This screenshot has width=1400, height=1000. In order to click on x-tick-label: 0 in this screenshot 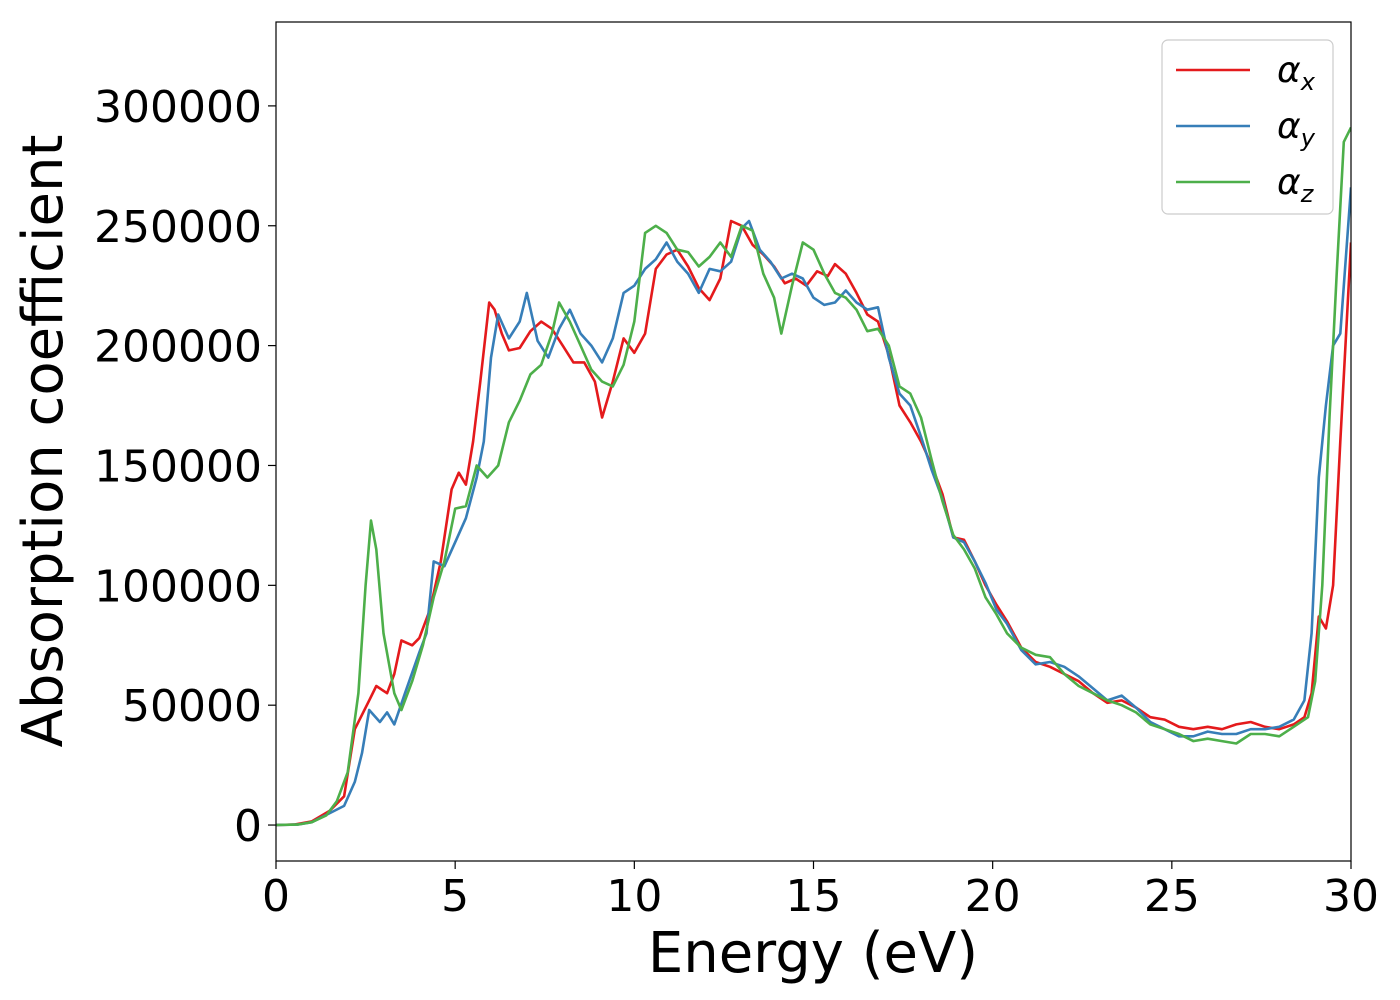, I will do `click(276, 896)`.